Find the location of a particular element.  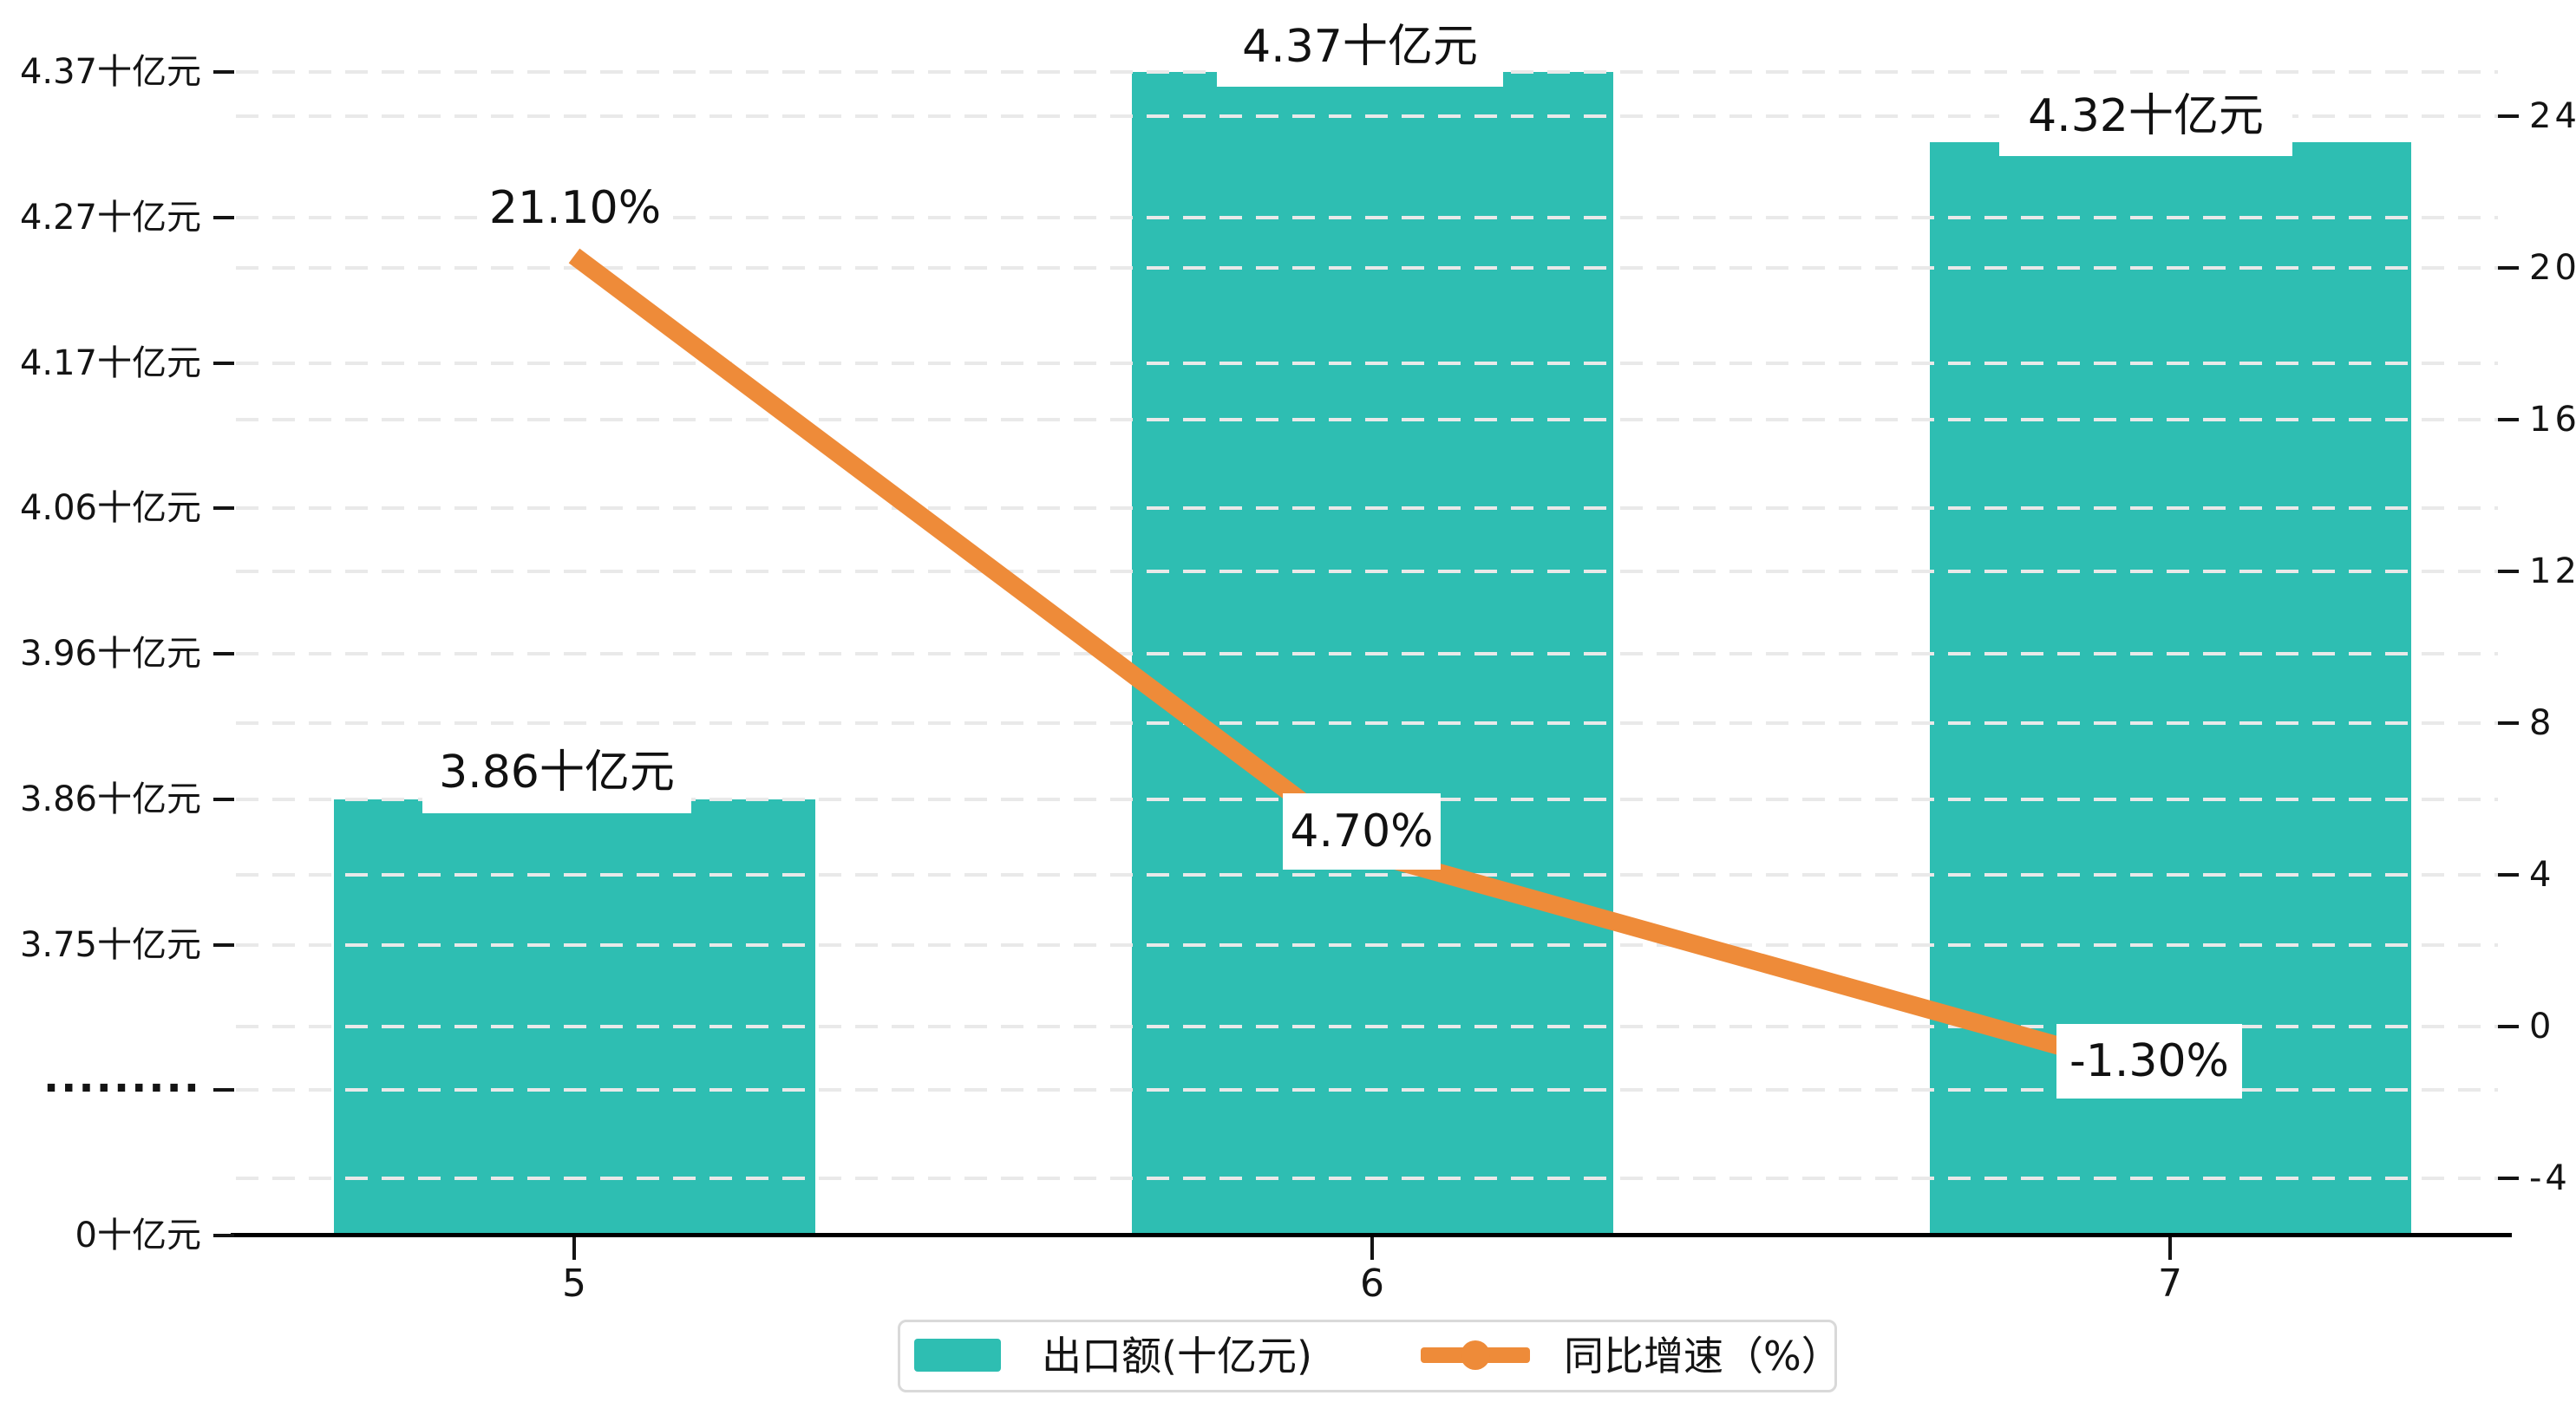

right-axis-label: 12 is located at coordinates (2552, 571).